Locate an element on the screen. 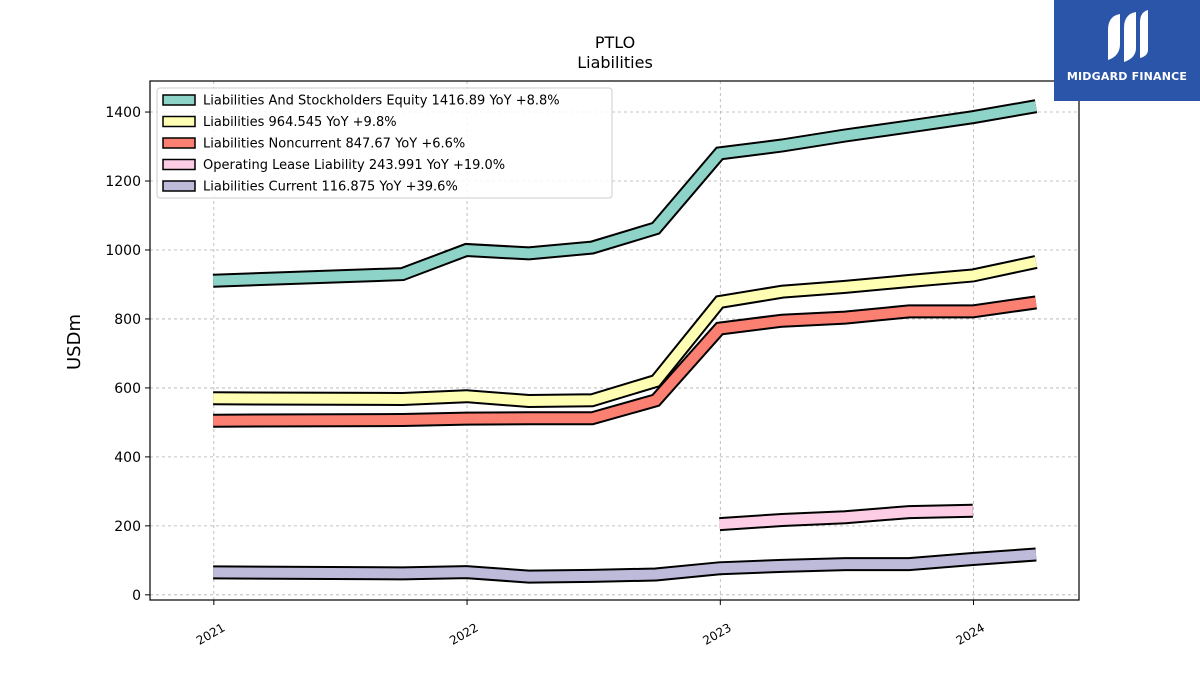  chart-title: PTLO is located at coordinates (615, 42).